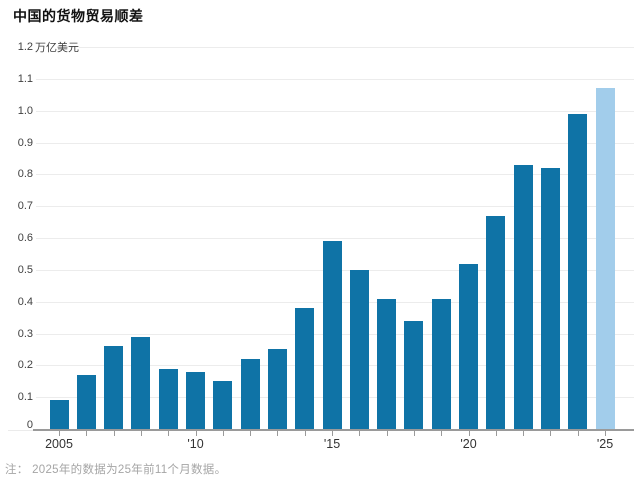 The height and width of the screenshot is (483, 642). Describe the element at coordinates (86, 401) in the screenshot. I see `bar-2006` at that location.